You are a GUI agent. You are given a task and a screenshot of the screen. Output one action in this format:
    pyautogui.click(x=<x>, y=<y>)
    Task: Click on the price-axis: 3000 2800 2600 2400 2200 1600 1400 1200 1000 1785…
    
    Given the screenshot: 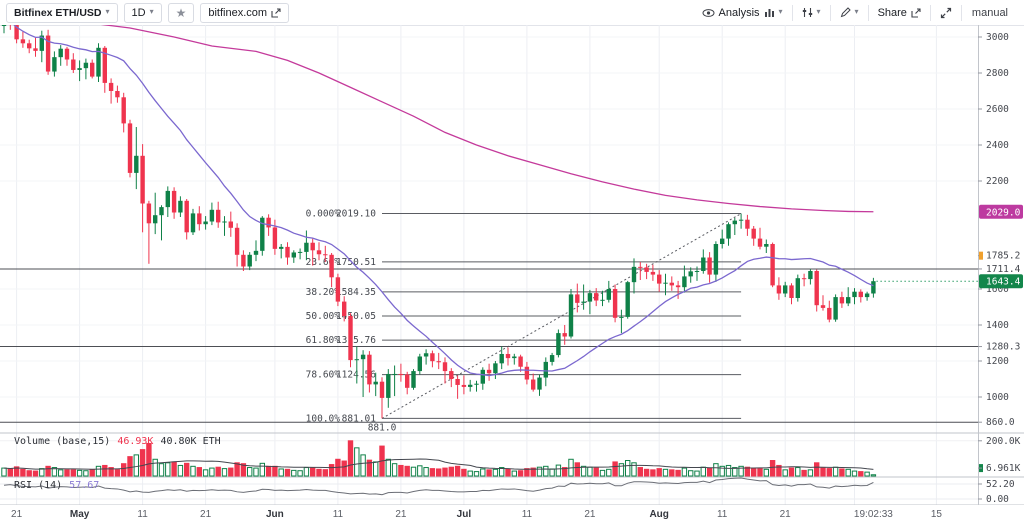 What is the action you would take?
    pyautogui.click(x=1000, y=268)
    